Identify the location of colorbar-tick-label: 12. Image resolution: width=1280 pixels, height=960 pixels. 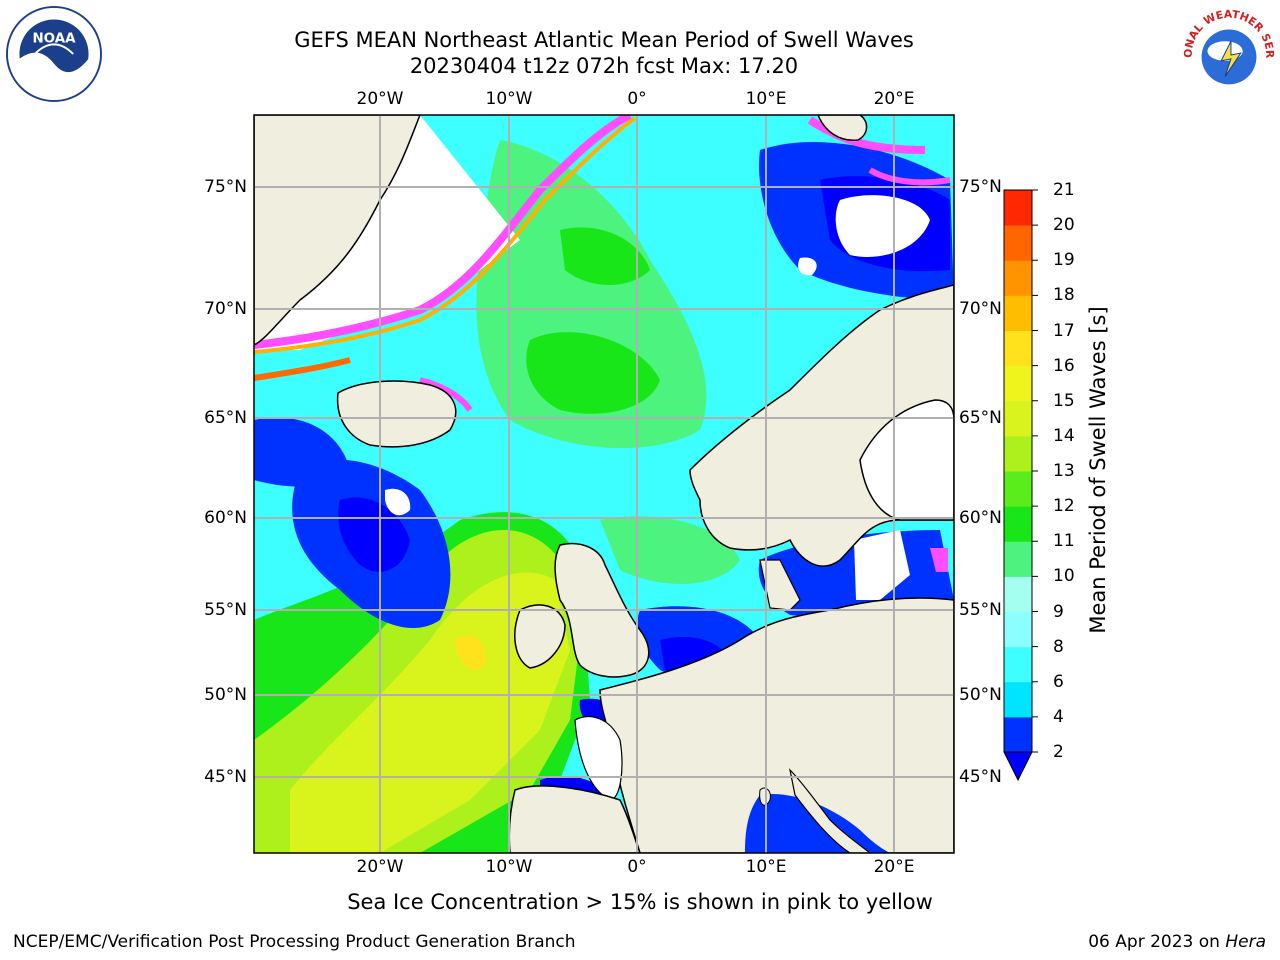
(1064, 506).